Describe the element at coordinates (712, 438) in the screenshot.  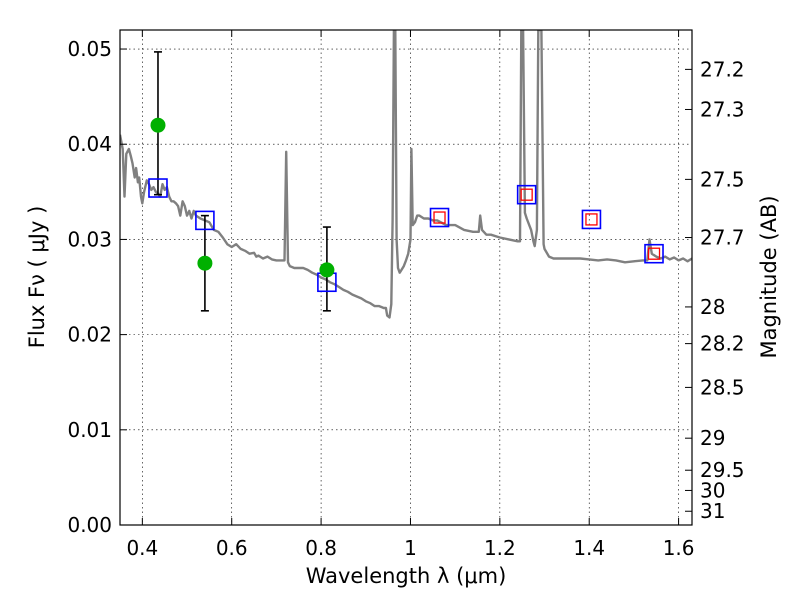
I see `mag-tick-label: 29` at that location.